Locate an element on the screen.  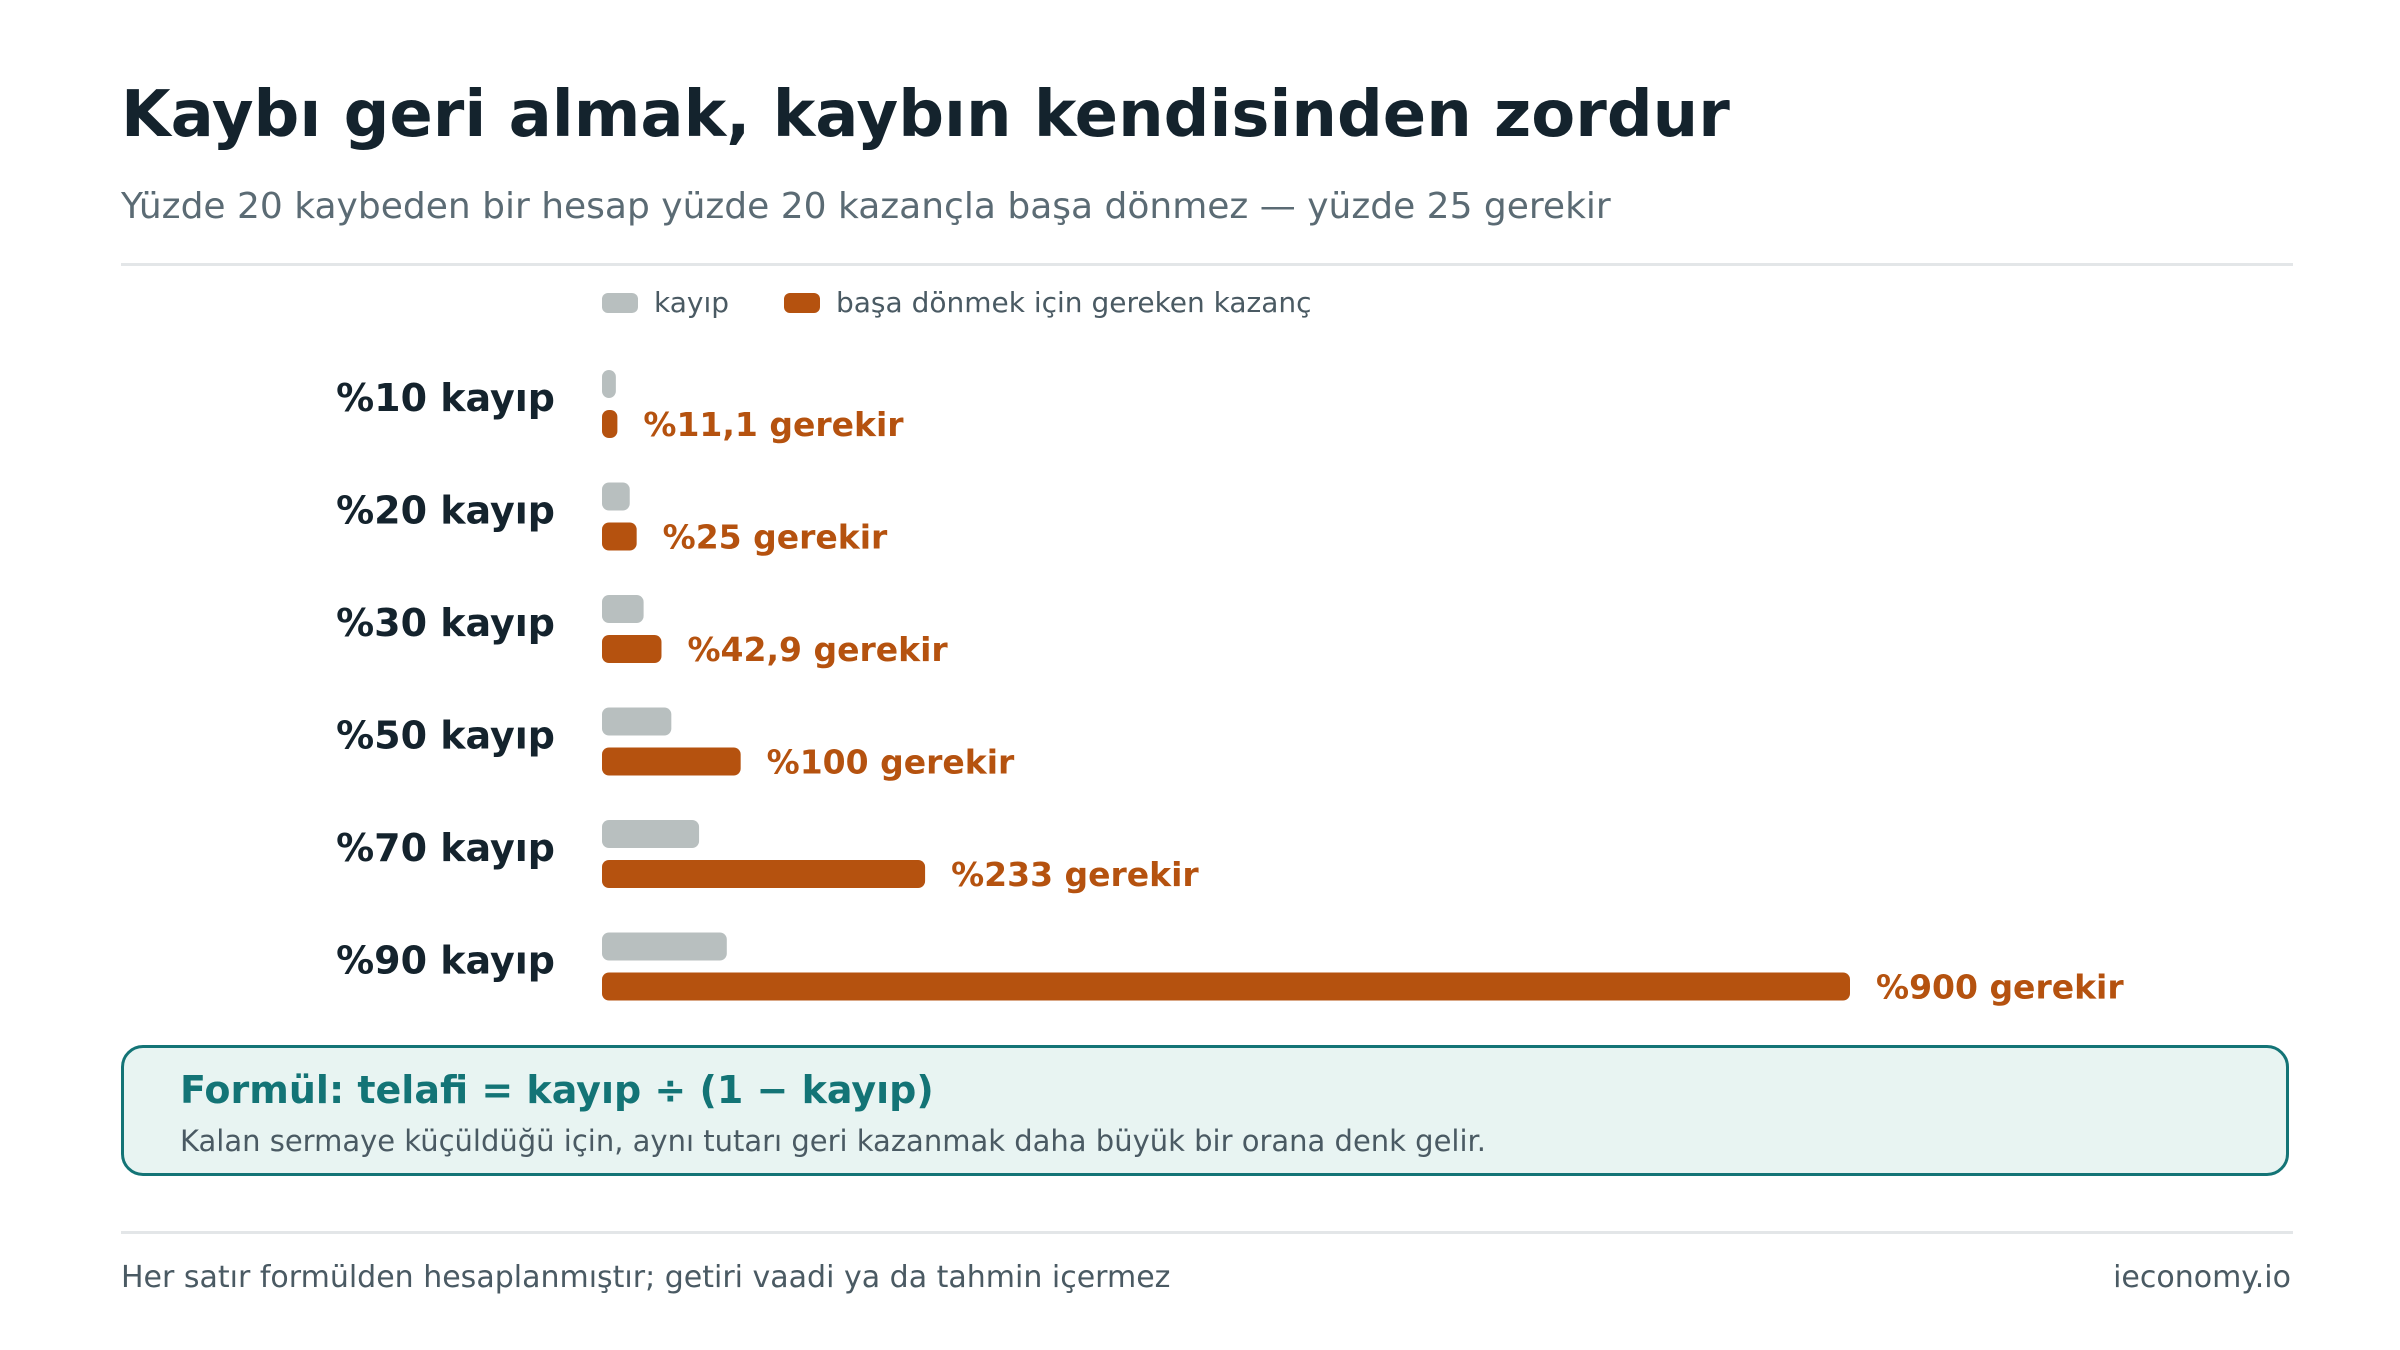
row-label: %70 kayıp is located at coordinates (445, 848).